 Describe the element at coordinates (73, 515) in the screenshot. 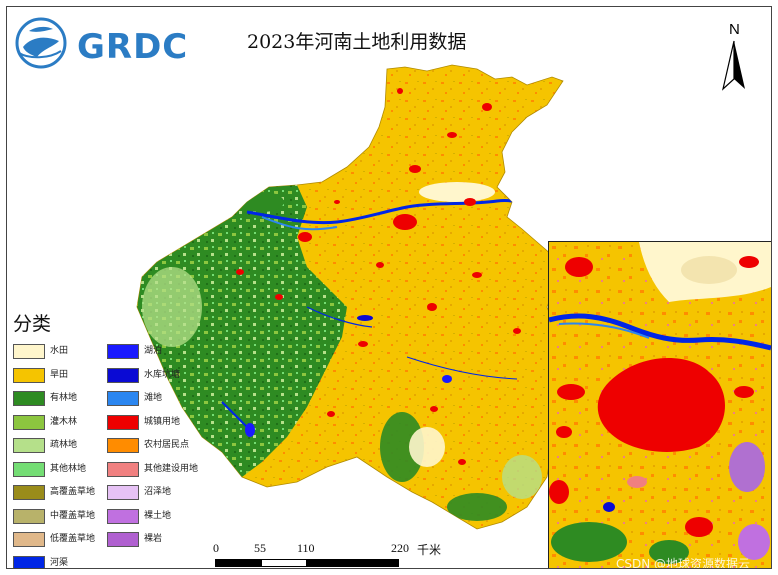

I see `legend-label: 中覆盖草地` at that location.